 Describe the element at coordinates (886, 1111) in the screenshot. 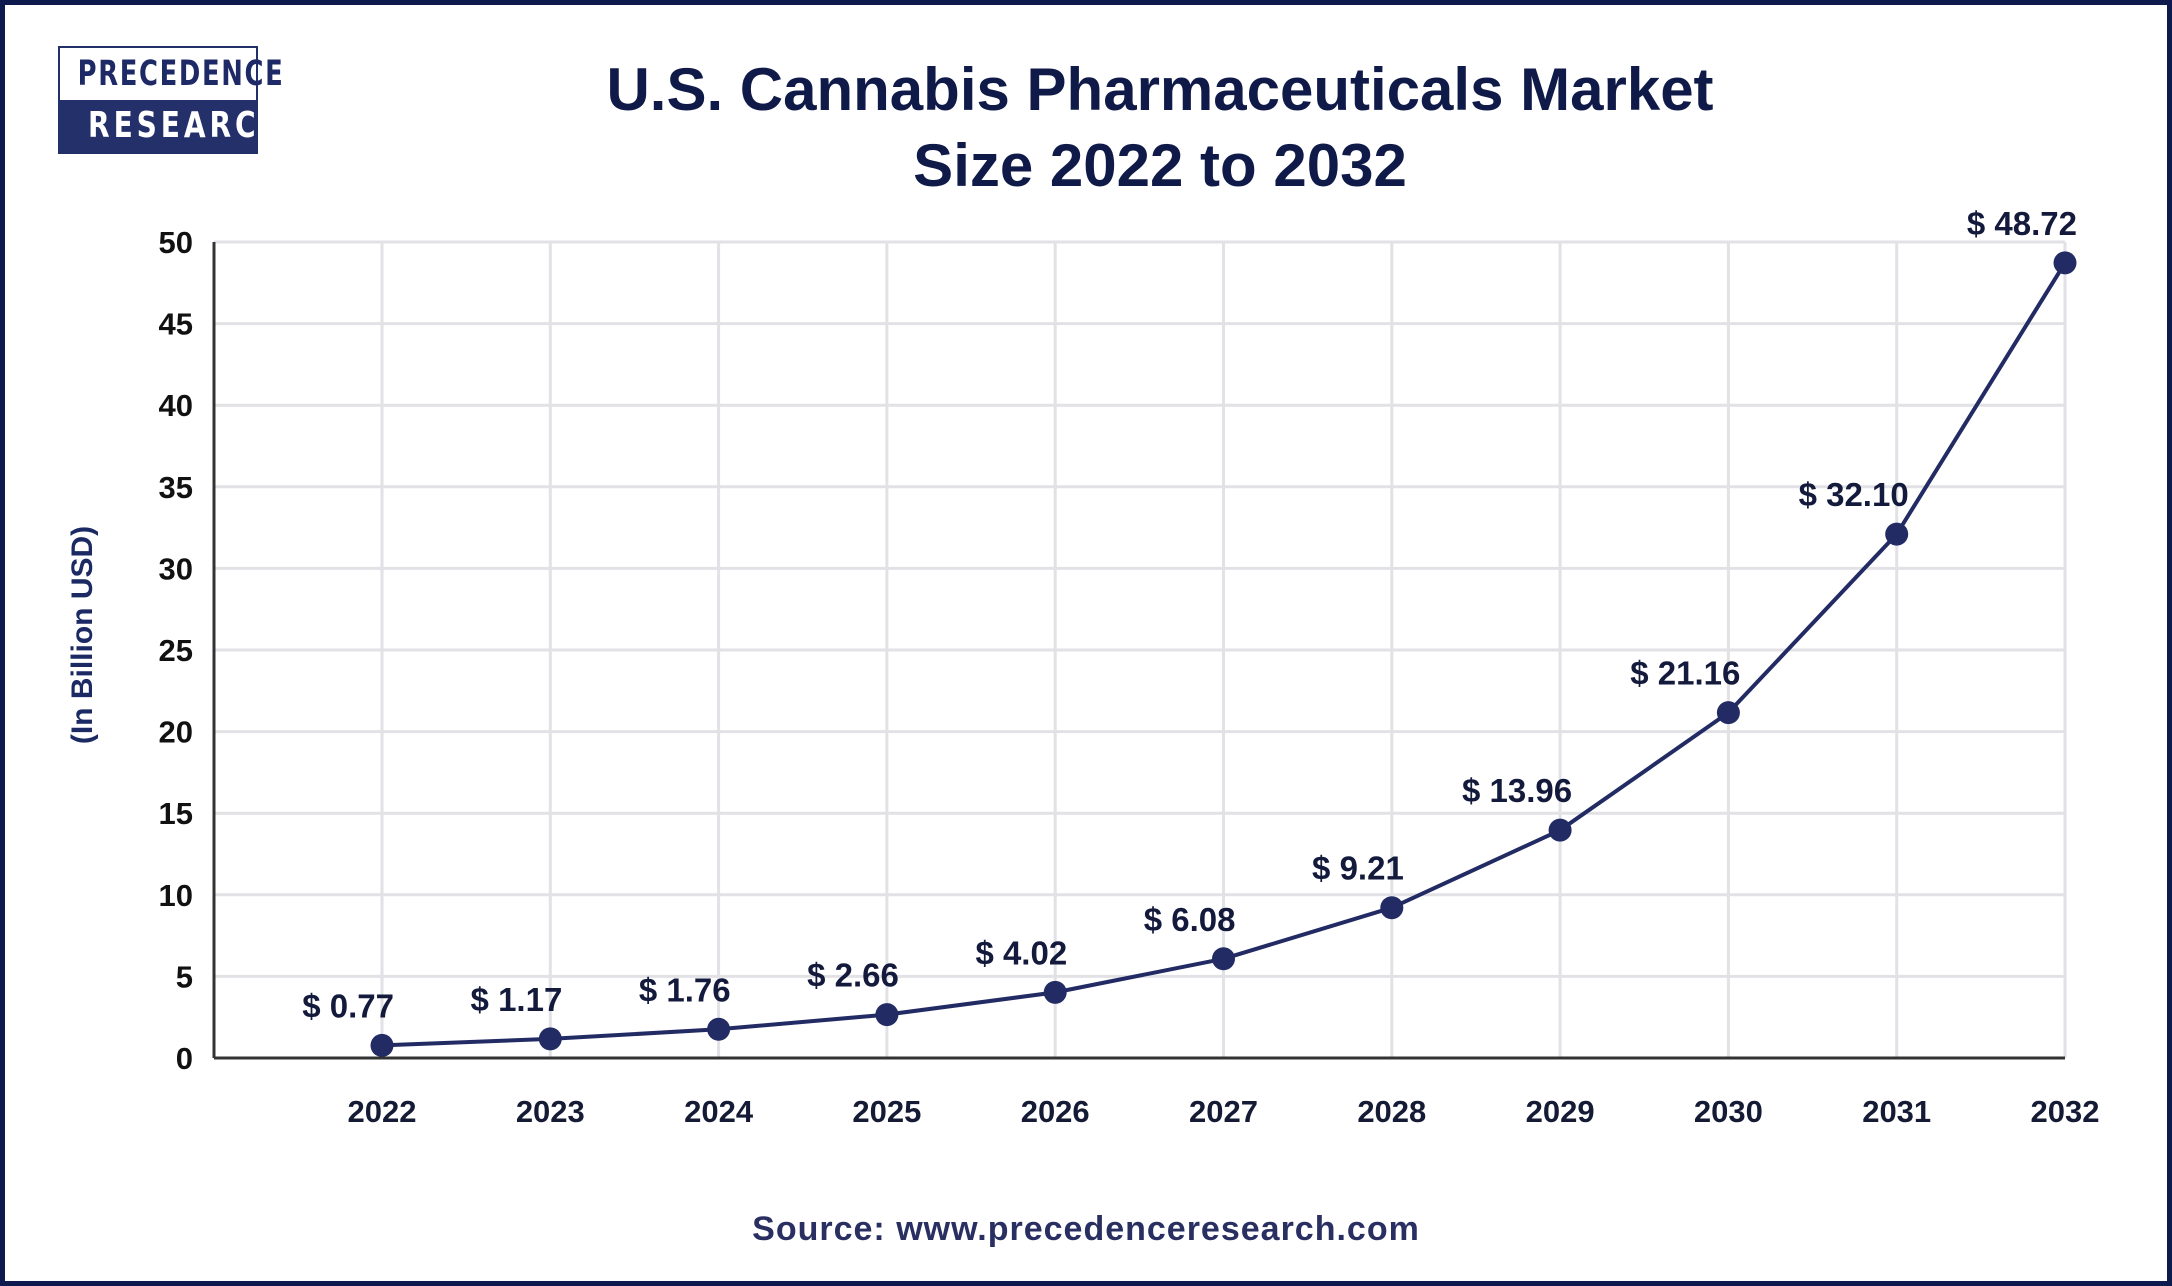

I see `x-tick-label: 2025` at that location.